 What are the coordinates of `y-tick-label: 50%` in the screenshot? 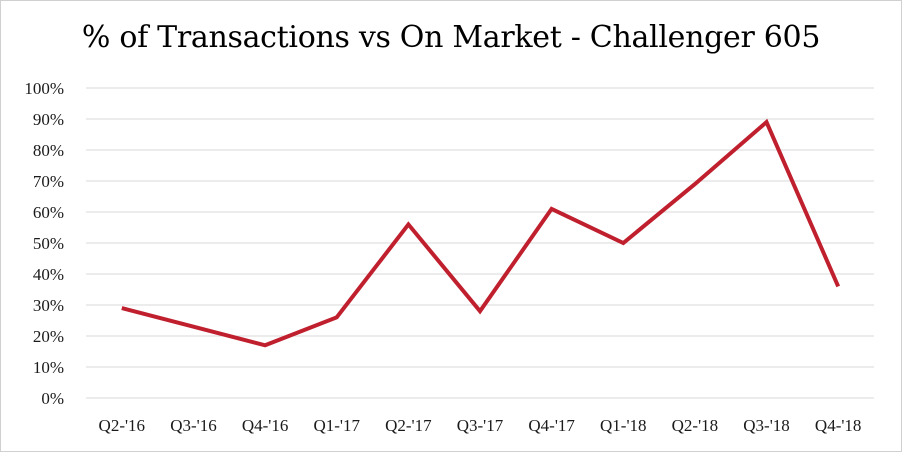 It's located at (48, 243).